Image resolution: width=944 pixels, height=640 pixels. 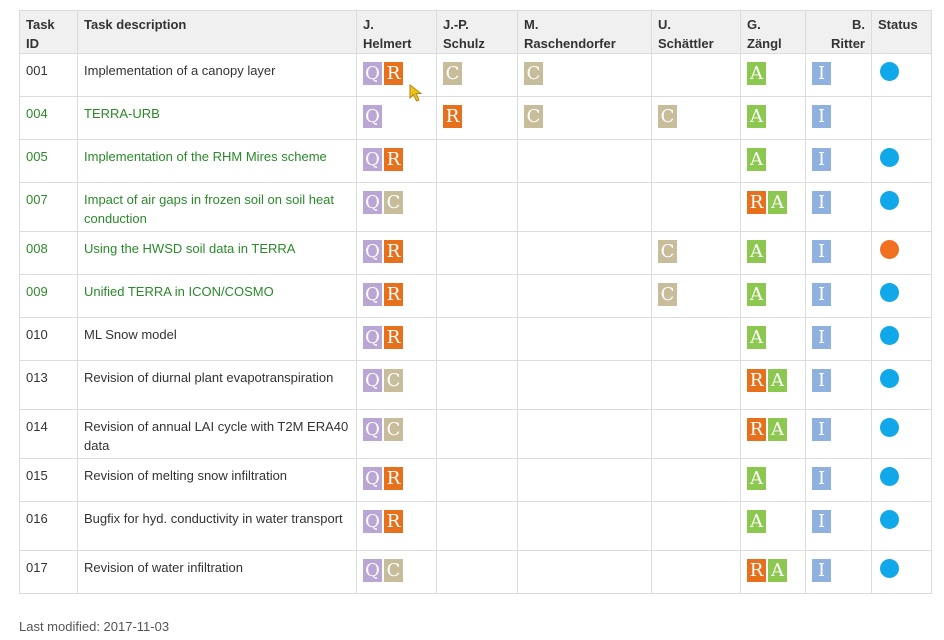 I want to click on header-task-id: Task ID, so click(x=48, y=32).